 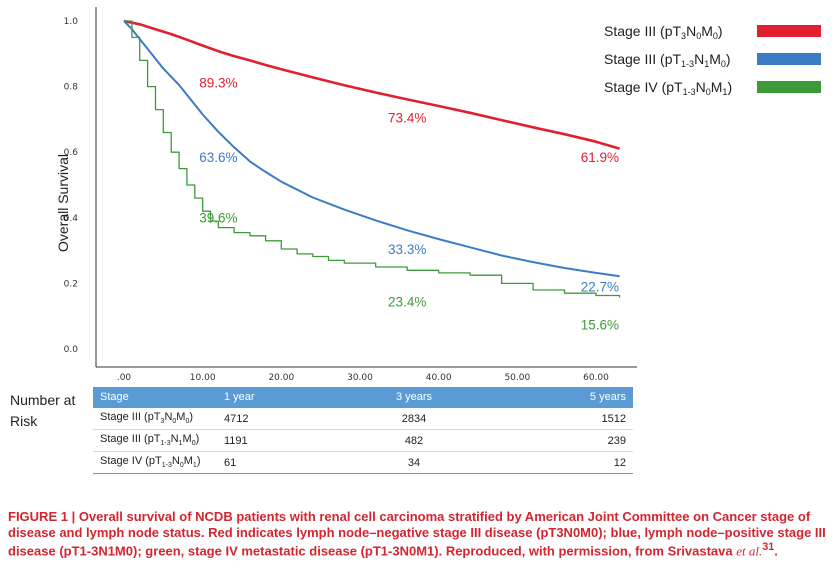 What do you see at coordinates (63, 203) in the screenshot?
I see `y-axis-label: Overall Survival` at bounding box center [63, 203].